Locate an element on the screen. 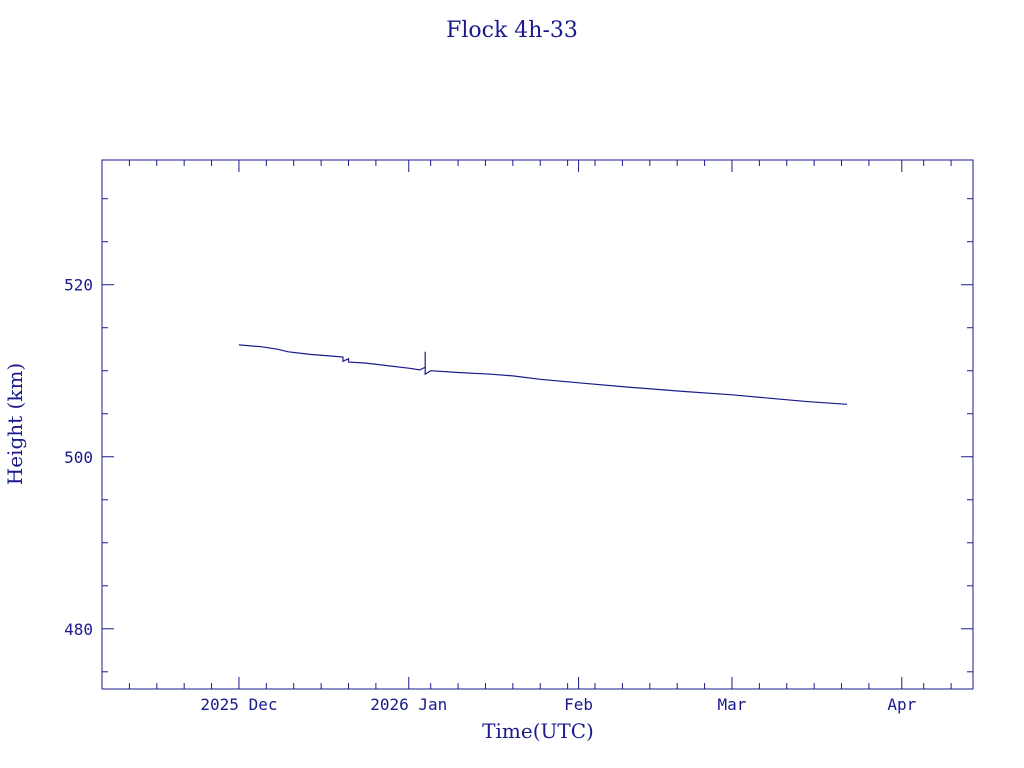 Image resolution: width=1024 pixels, height=768 pixels. x-tick-label: Feb is located at coordinates (578, 704).